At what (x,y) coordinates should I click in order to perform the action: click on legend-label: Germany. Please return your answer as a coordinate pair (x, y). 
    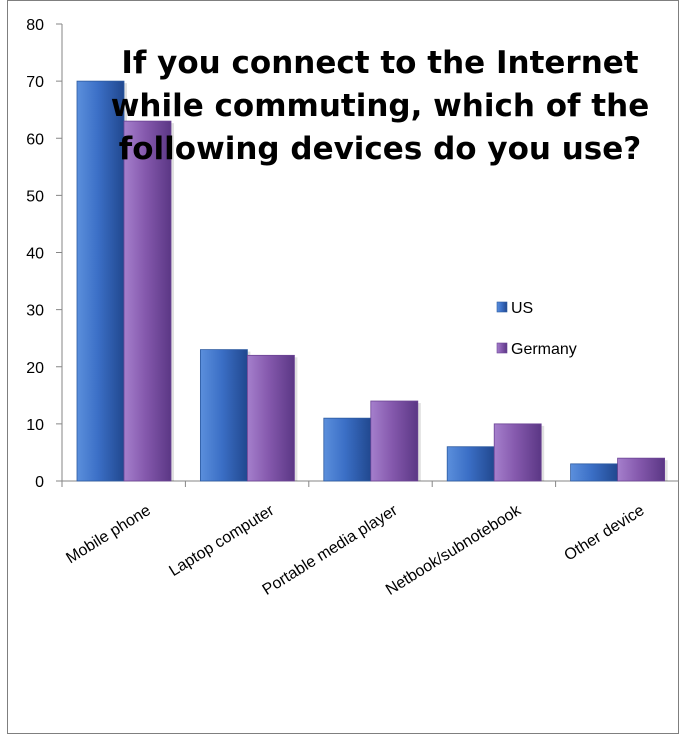
    Looking at the image, I should click on (544, 349).